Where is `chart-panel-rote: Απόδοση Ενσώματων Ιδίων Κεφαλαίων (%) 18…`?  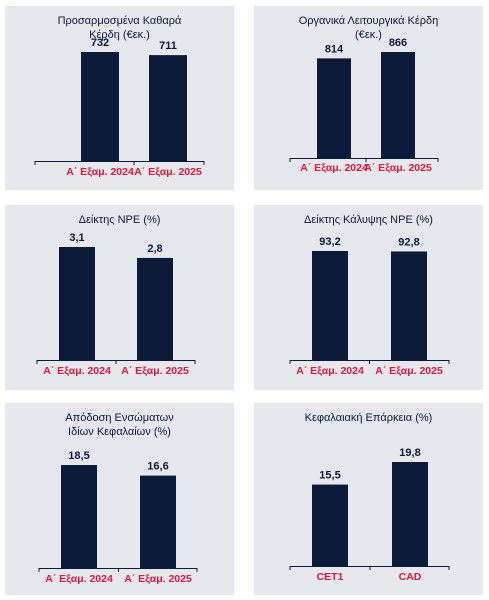
chart-panel-rote: Απόδοση Ενσώματων Ιδίων Κεφαλαίων (%) 18… is located at coordinates (119, 499).